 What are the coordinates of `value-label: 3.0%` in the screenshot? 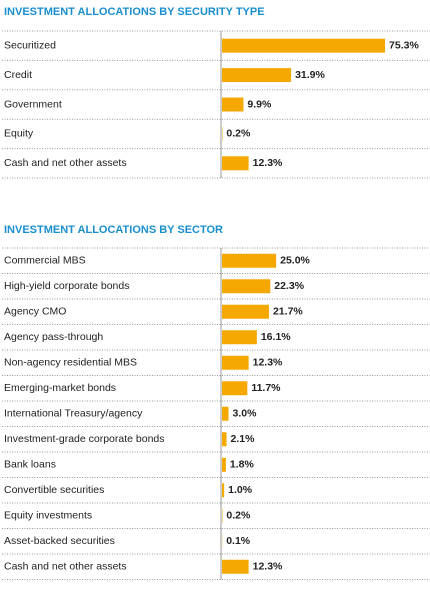 It's located at (244, 414).